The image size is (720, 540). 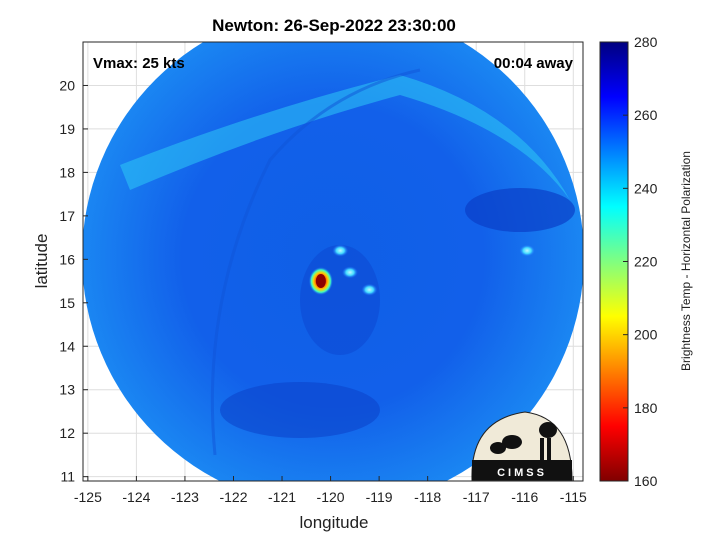 What do you see at coordinates (67, 259) in the screenshot?
I see `y-tick-label: 16` at bounding box center [67, 259].